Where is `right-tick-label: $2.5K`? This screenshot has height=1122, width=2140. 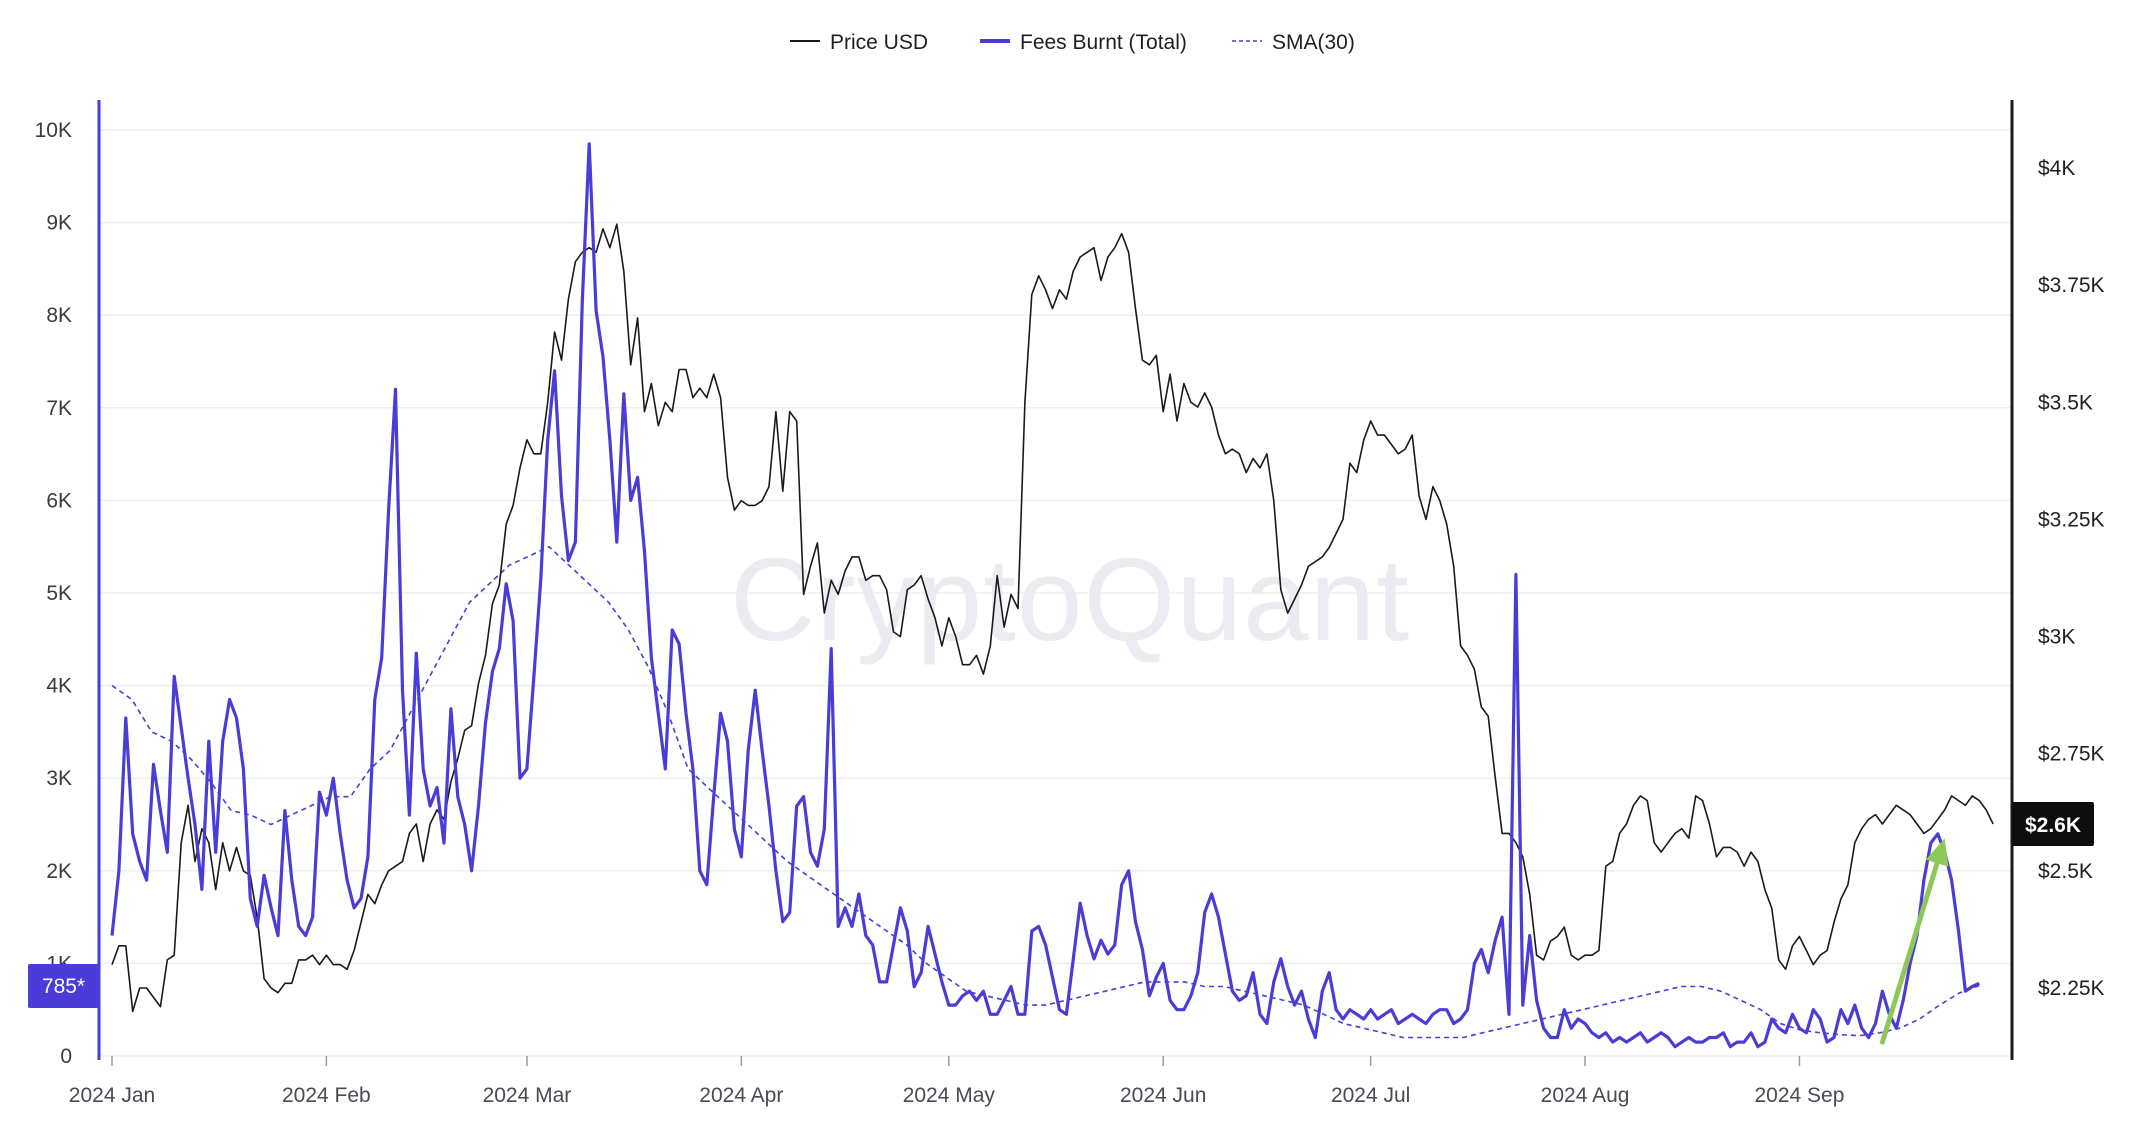
right-tick-label: $2.5K is located at coordinates (2065, 871).